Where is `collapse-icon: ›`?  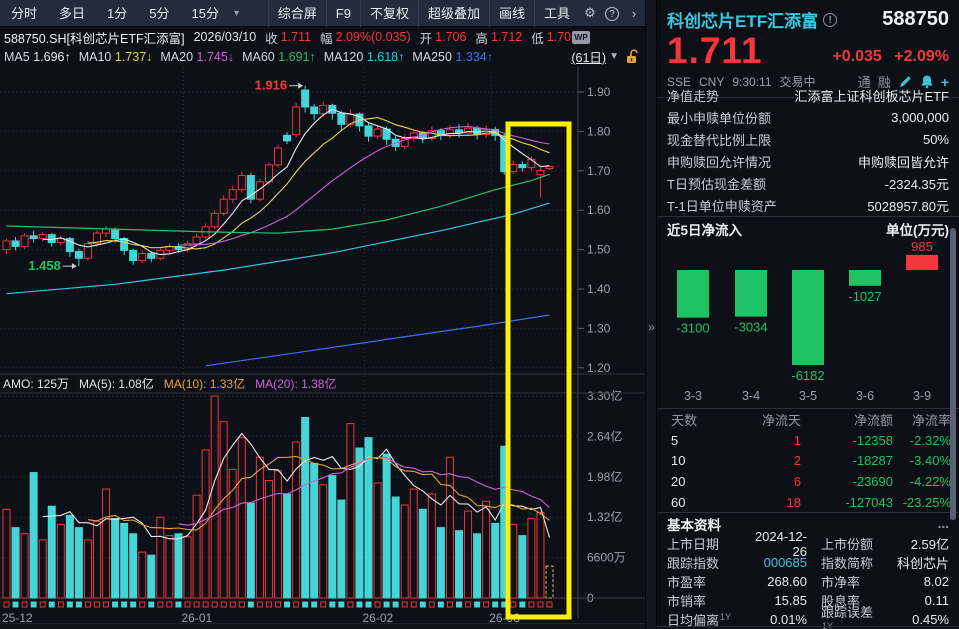
collapse-icon: › is located at coordinates (634, 13).